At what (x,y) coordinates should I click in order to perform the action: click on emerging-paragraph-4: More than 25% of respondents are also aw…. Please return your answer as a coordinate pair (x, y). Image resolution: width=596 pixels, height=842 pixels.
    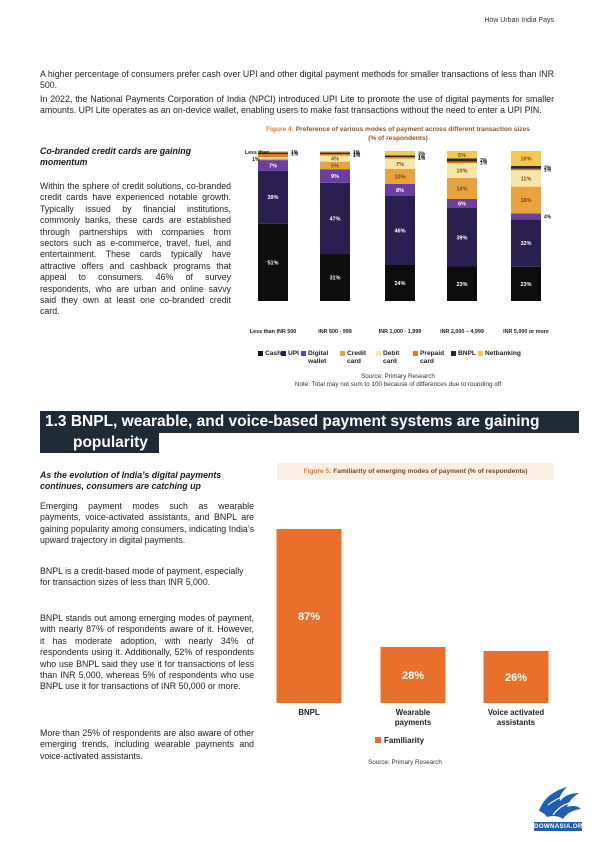
    Looking at the image, I should click on (147, 744).